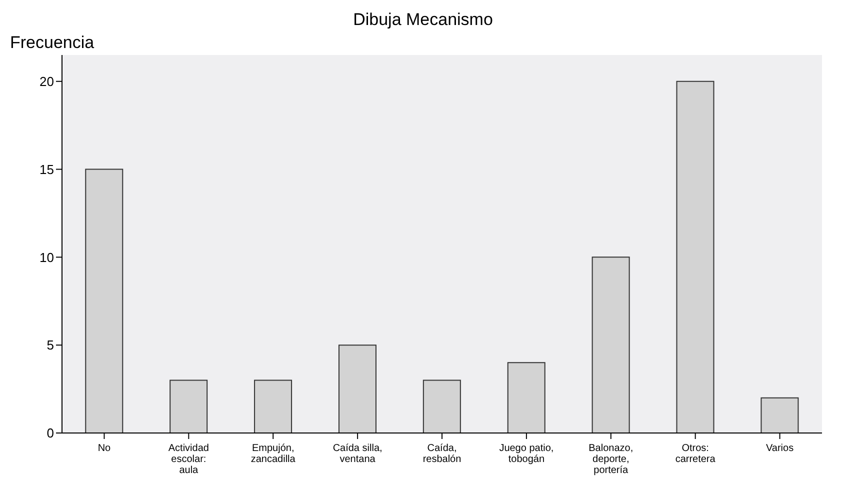  I want to click on x-tick-label: Empujón, zancadilla, so click(273, 454).